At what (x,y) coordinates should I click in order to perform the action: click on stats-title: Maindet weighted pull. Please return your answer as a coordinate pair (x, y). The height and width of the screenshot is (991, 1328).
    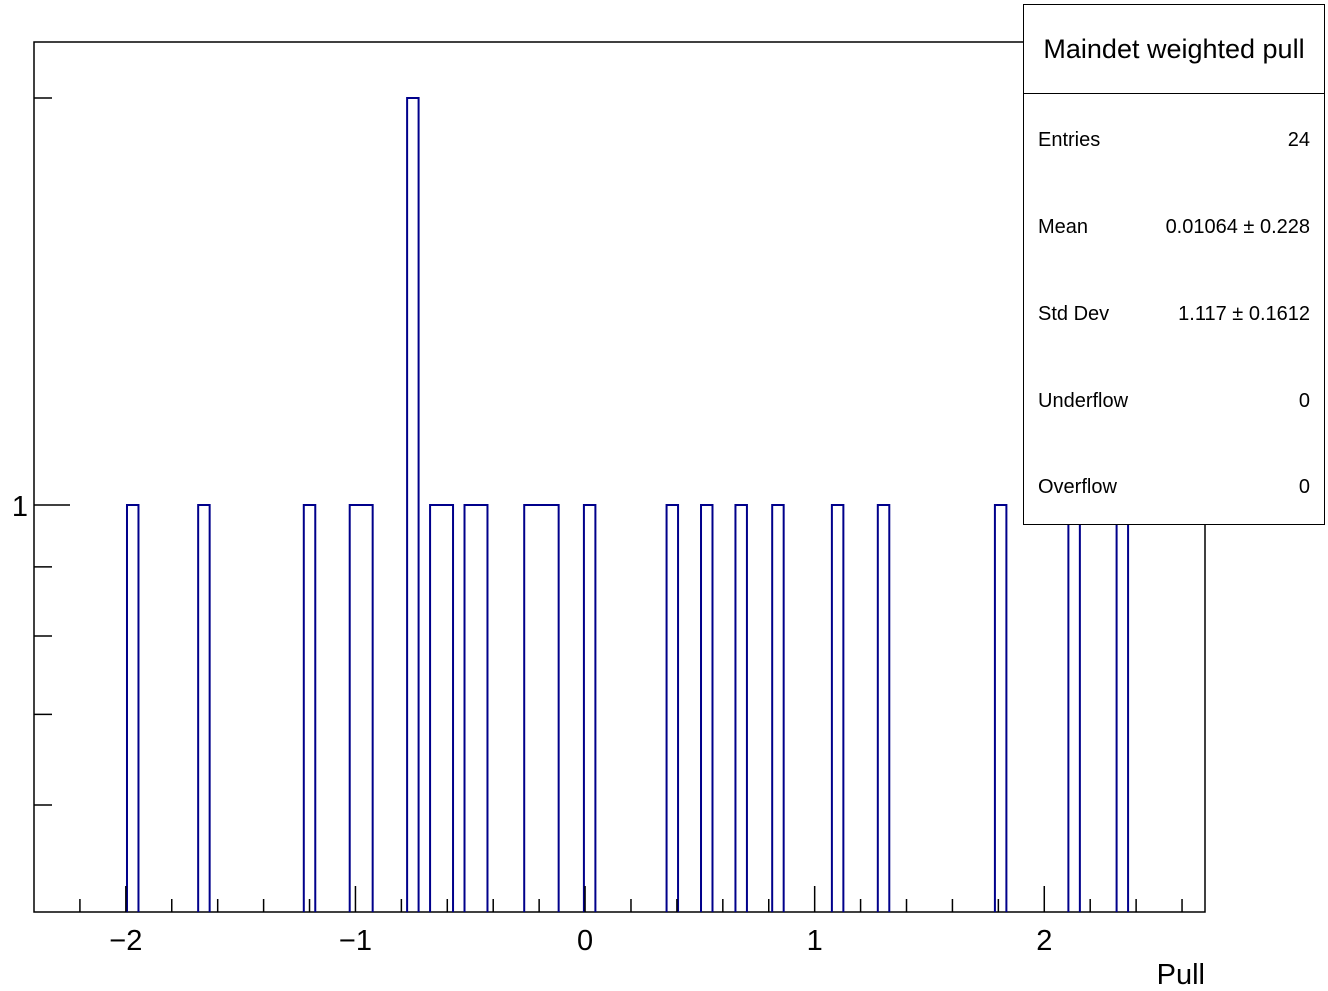
    Looking at the image, I should click on (1174, 49).